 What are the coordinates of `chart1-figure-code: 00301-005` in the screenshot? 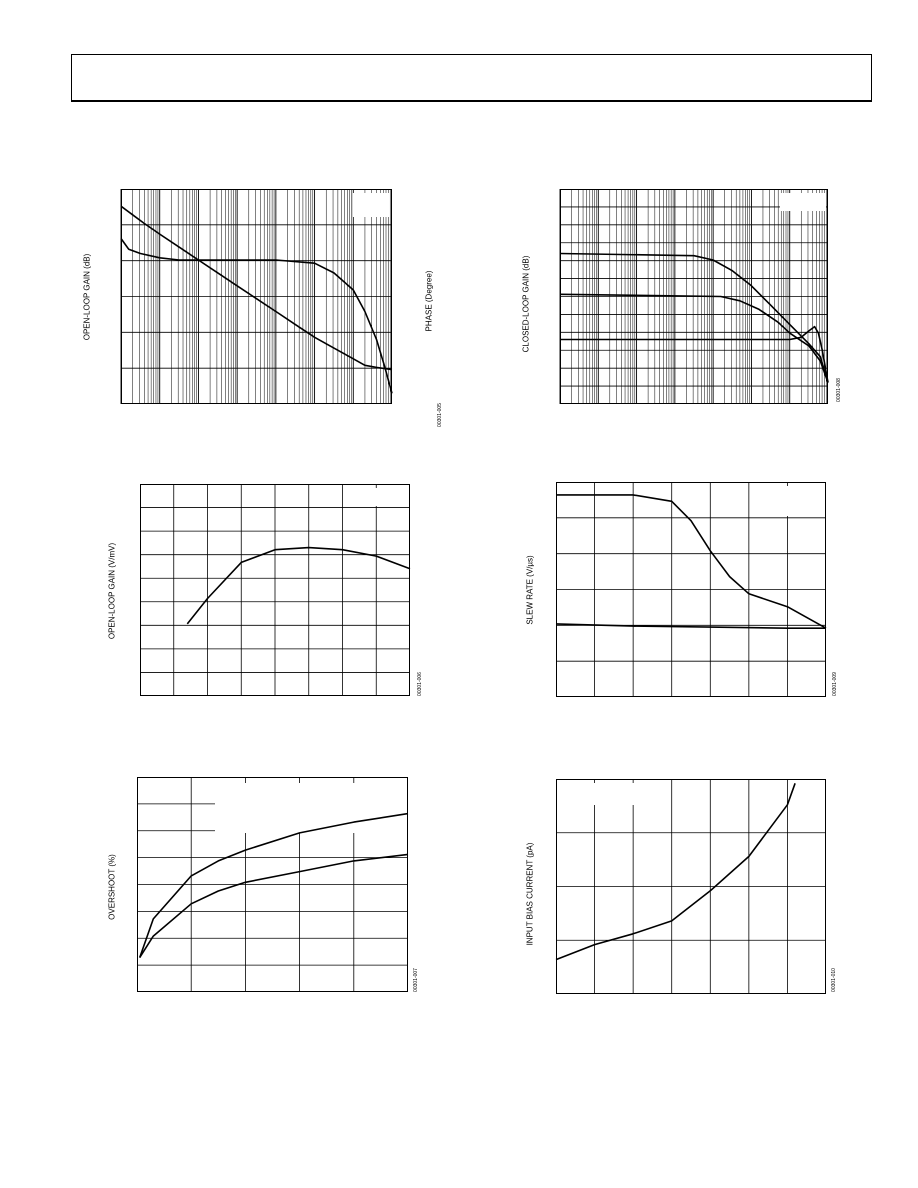 It's located at (440, 415).